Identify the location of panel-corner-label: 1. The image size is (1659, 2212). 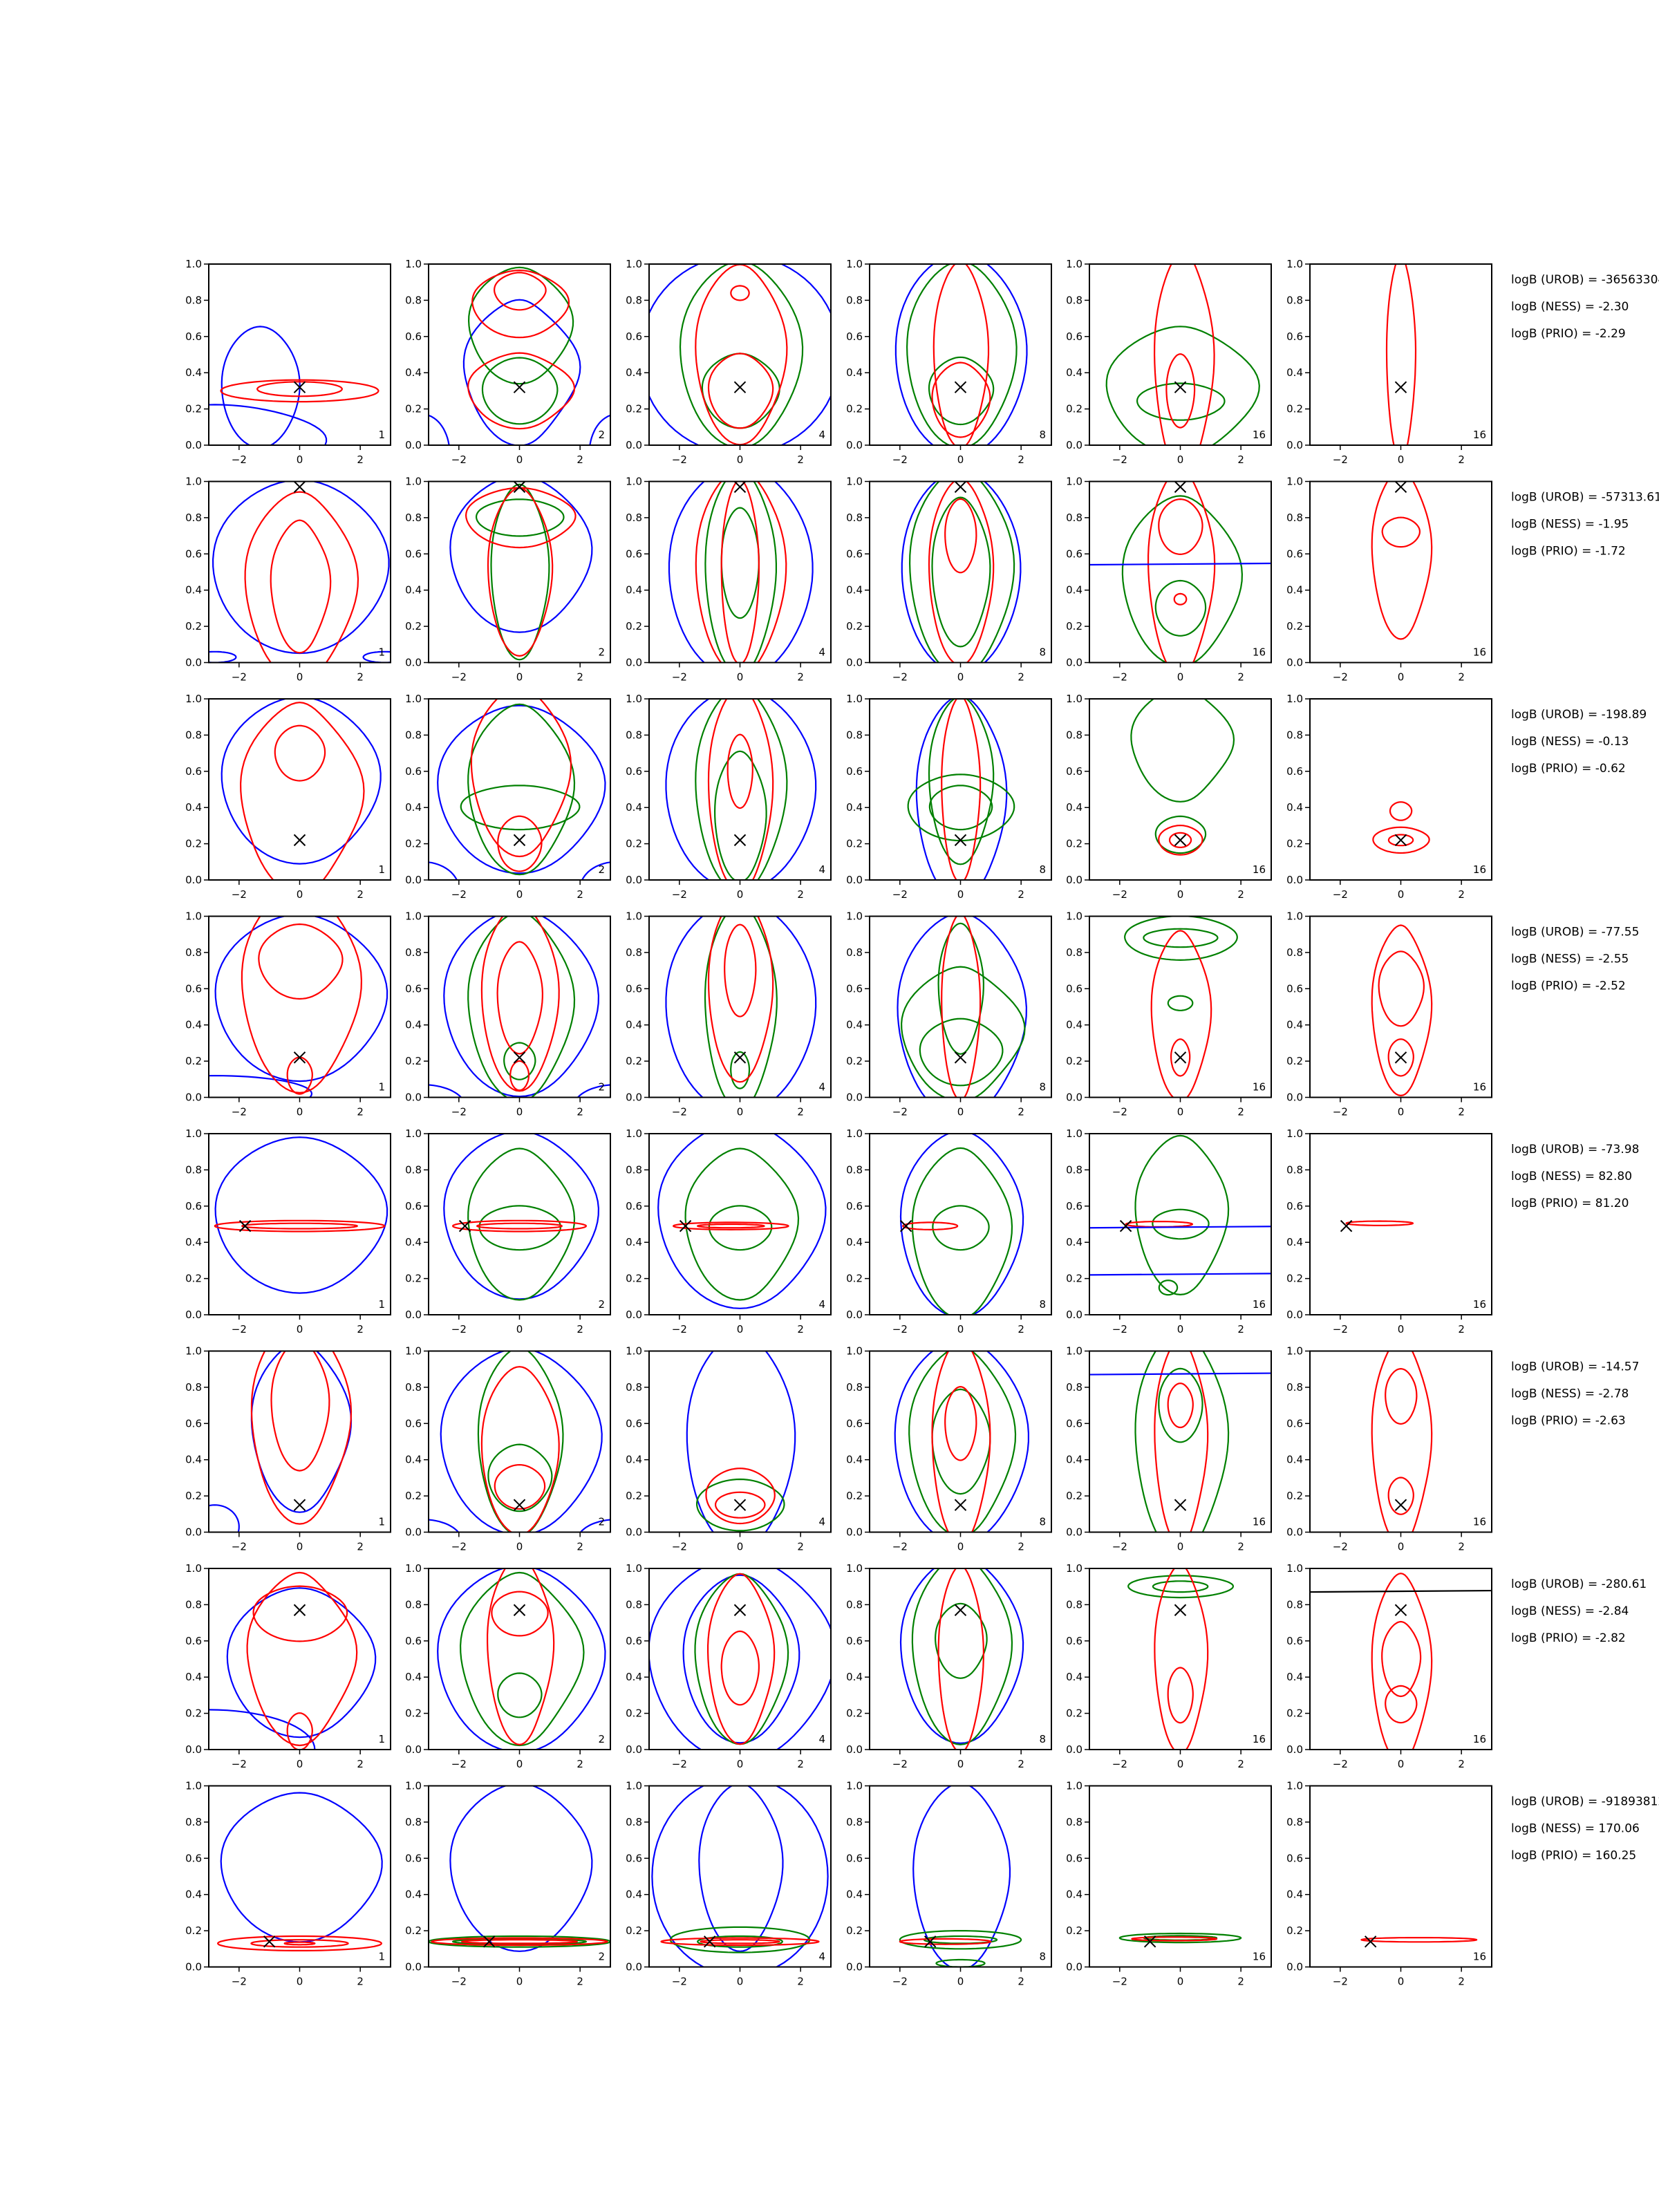
(381, 435).